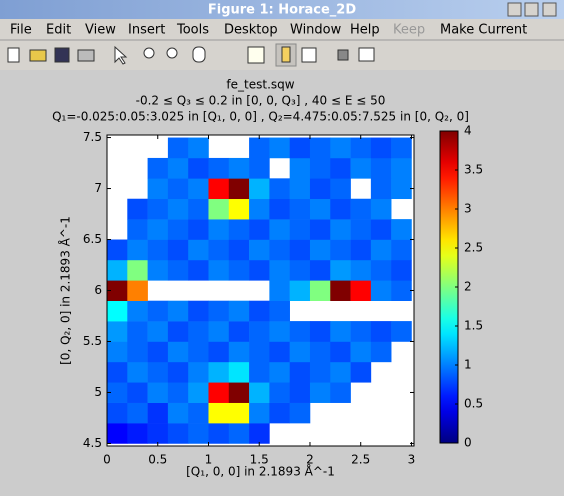 This screenshot has width=564, height=496. I want to click on x-tick-label: 3, so click(412, 460).